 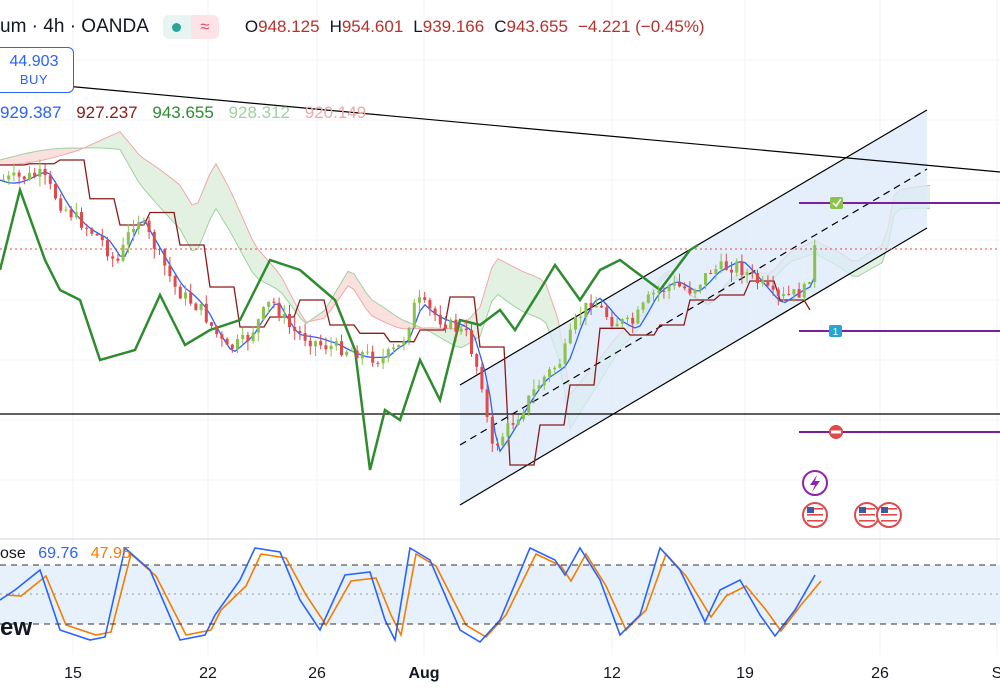 What do you see at coordinates (259, 112) in the screenshot?
I see `span-a-value: 928.312` at bounding box center [259, 112].